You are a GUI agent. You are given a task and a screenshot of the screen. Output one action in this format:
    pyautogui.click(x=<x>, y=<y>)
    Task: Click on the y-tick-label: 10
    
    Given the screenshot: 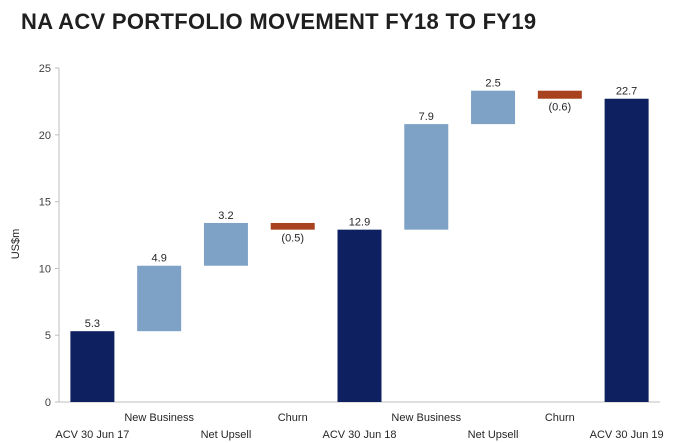 What is the action you would take?
    pyautogui.click(x=45, y=269)
    